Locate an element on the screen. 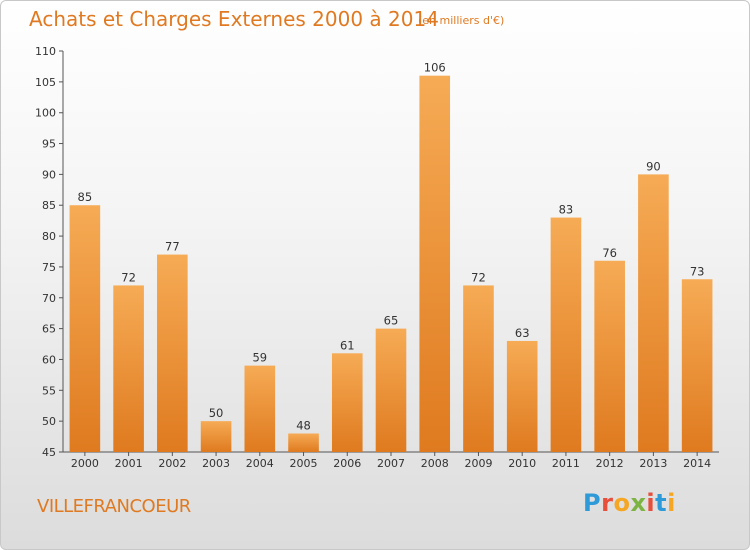  bar-2013 is located at coordinates (653, 313).